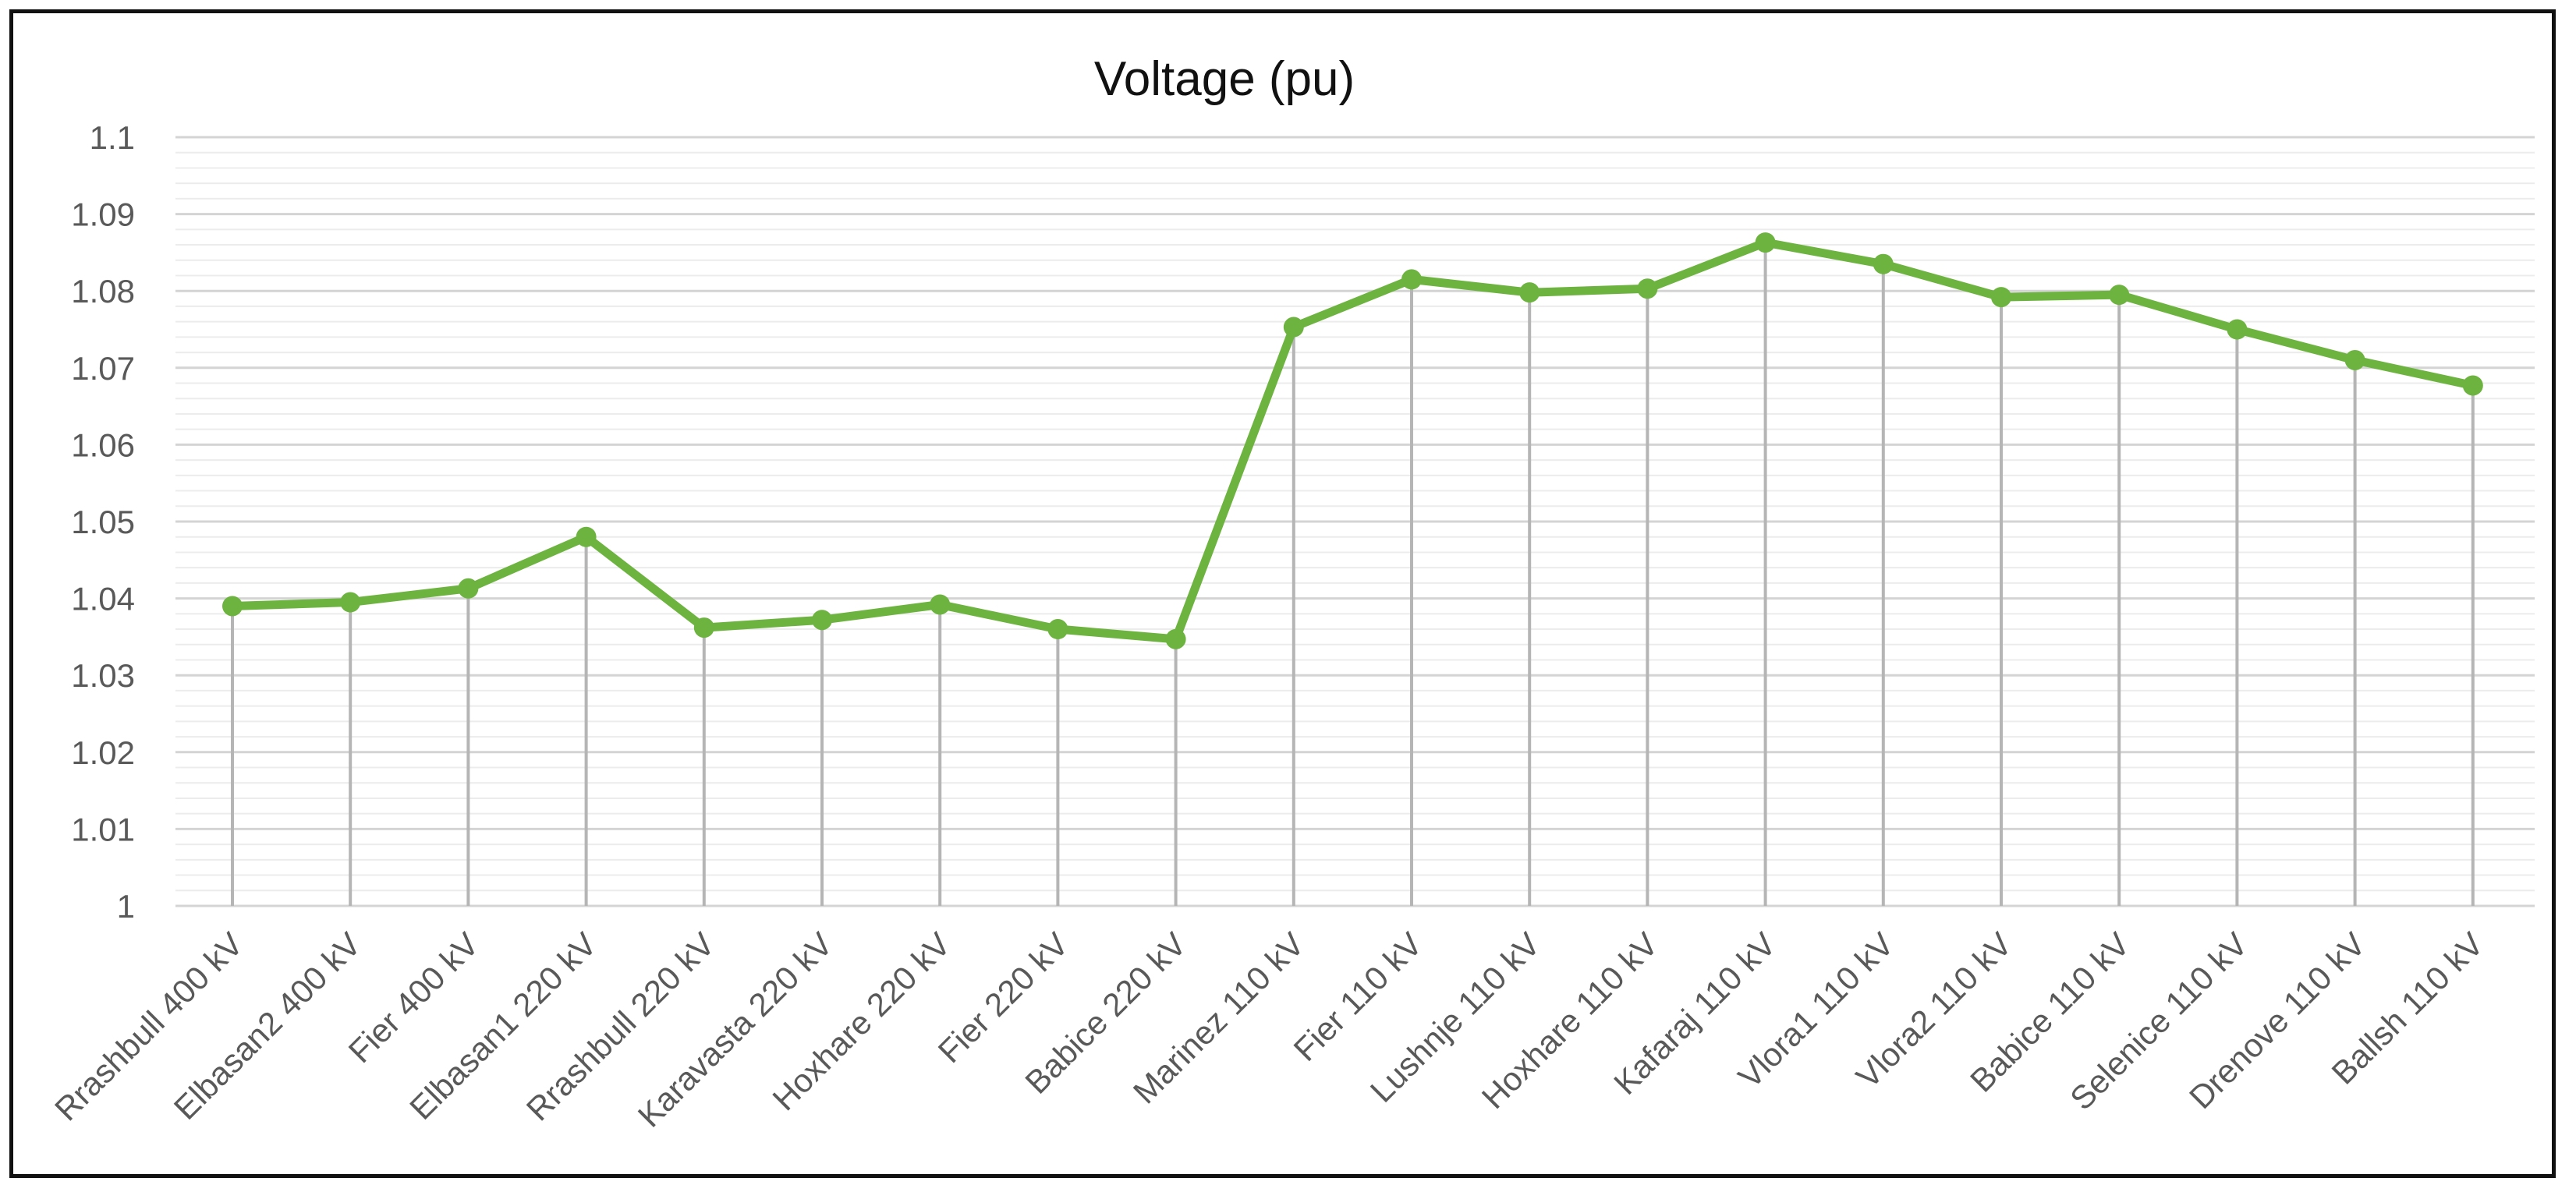  I want to click on y-tick-label: 1.02, so click(103, 752).